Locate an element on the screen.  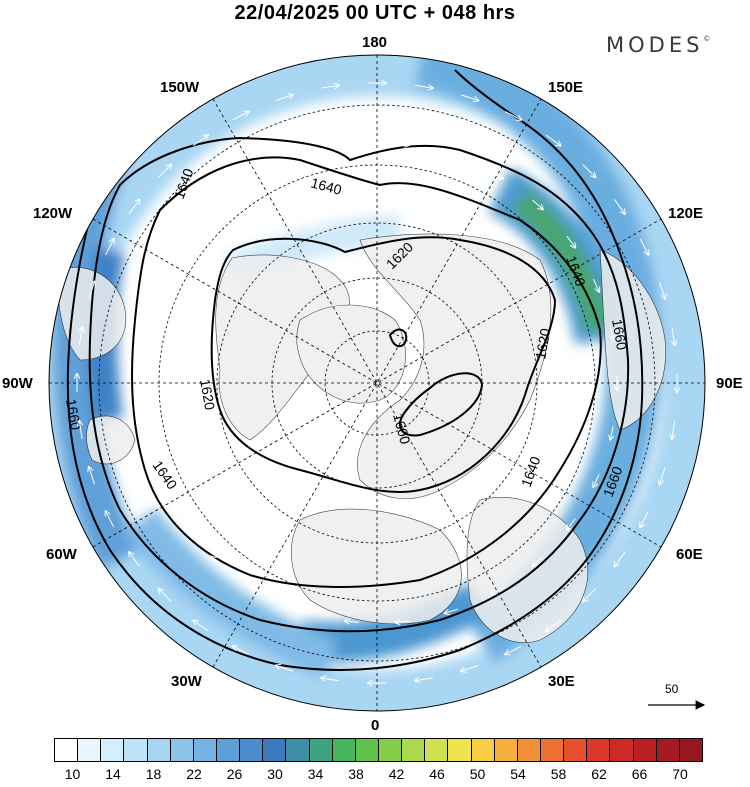
colorbar-tick-label: 58 is located at coordinates (558, 774).